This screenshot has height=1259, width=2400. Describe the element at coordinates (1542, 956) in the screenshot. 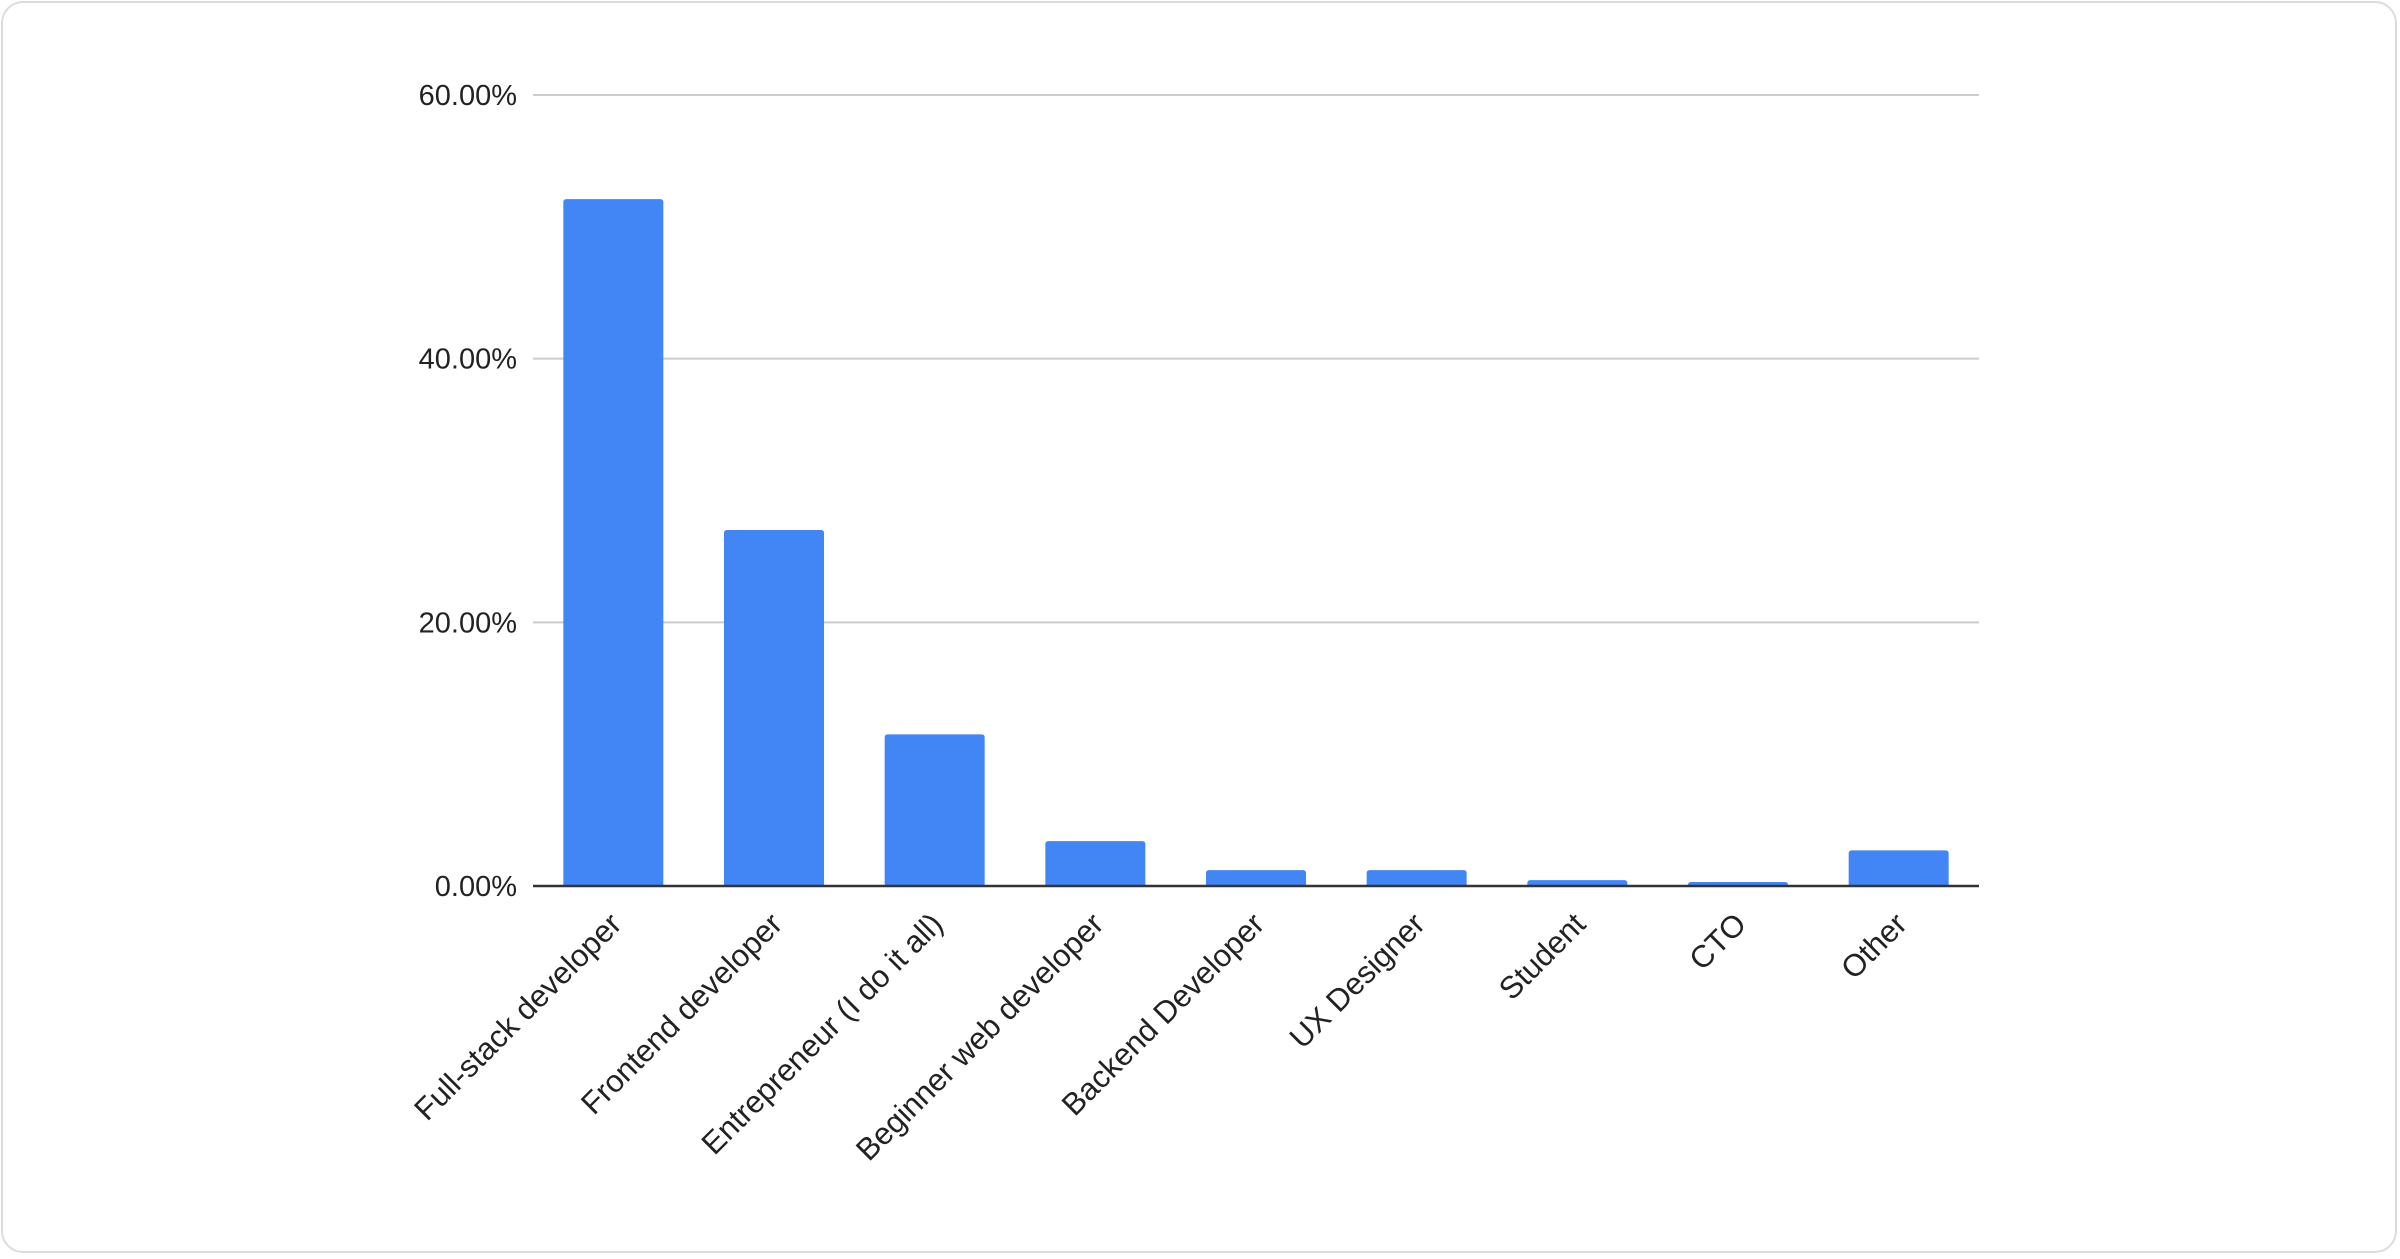

I see `x-tick-label: Student` at that location.